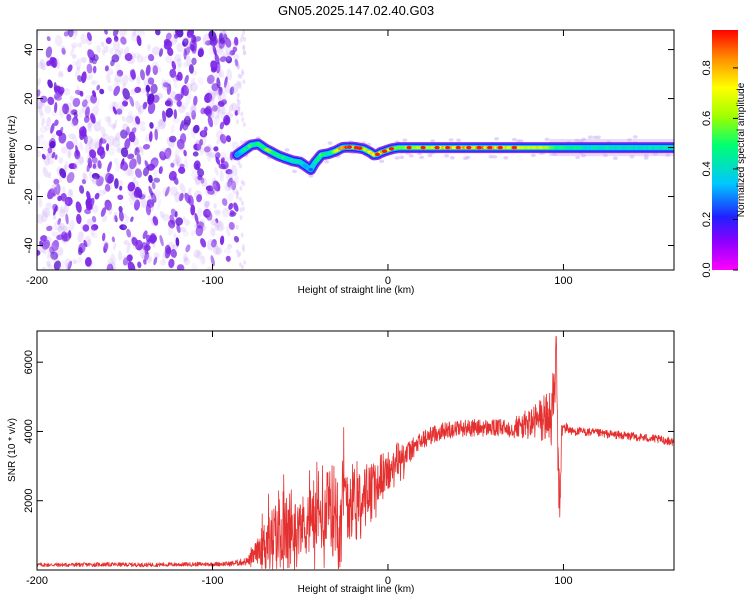  I want to click on snr-x-axis-label: Height of straight line (km), so click(356, 589).